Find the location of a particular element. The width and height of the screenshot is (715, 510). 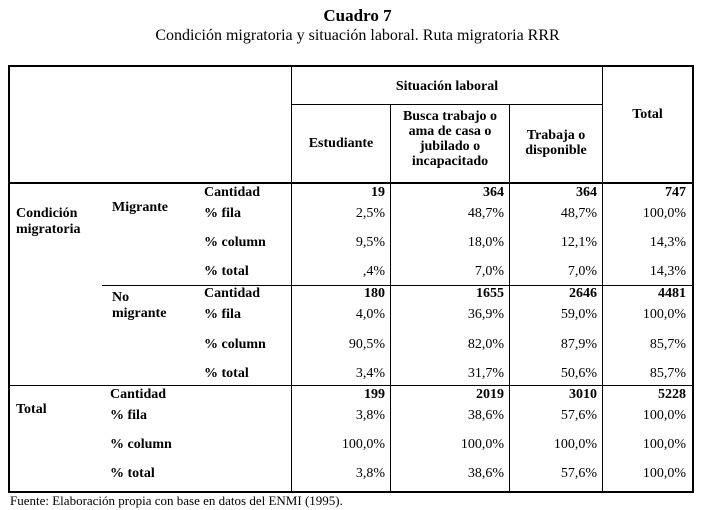

table-cell: 4,0% is located at coordinates (370, 314).